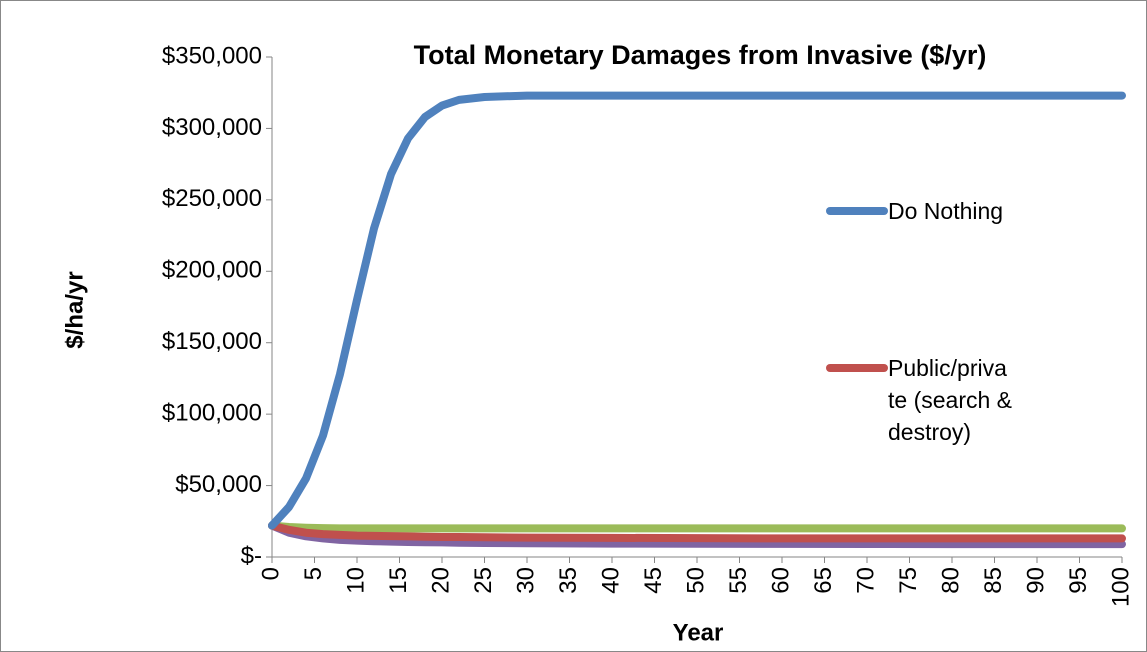  What do you see at coordinates (738, 580) in the screenshot?
I see `x-tick-label: 55` at bounding box center [738, 580].